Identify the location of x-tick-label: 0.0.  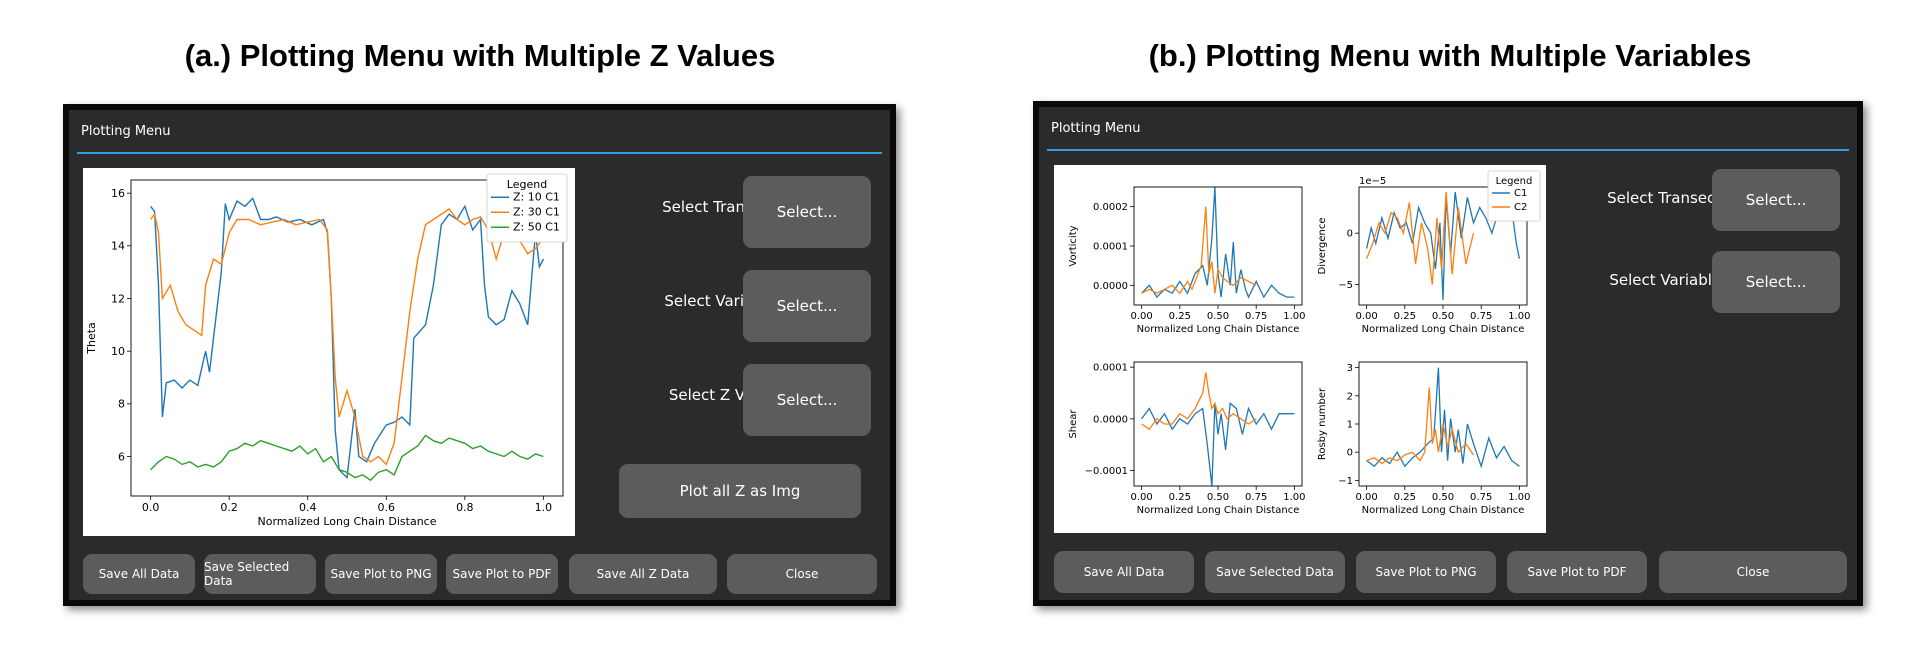
(151, 507).